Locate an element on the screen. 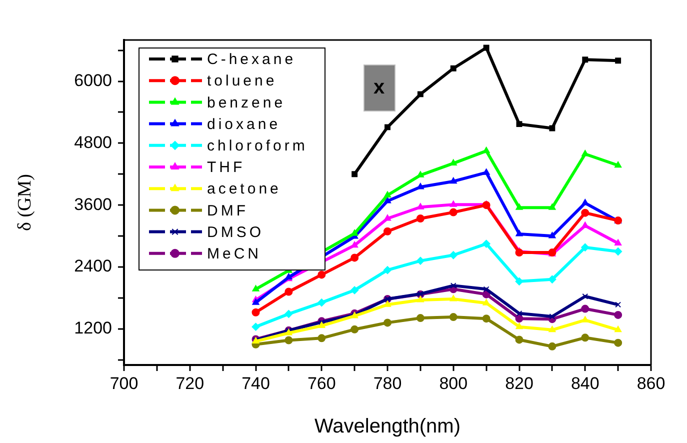 The image size is (687, 443). y-tick-label: 4800 is located at coordinates (93, 142).